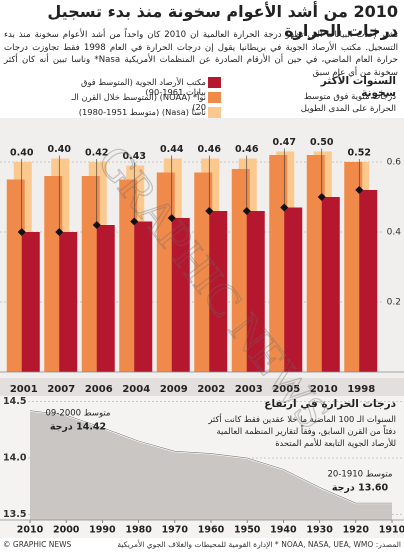  What do you see at coordinates (37, 544) in the screenshot?
I see `copyright: © GRAPHIC NEWS` at bounding box center [37, 544].